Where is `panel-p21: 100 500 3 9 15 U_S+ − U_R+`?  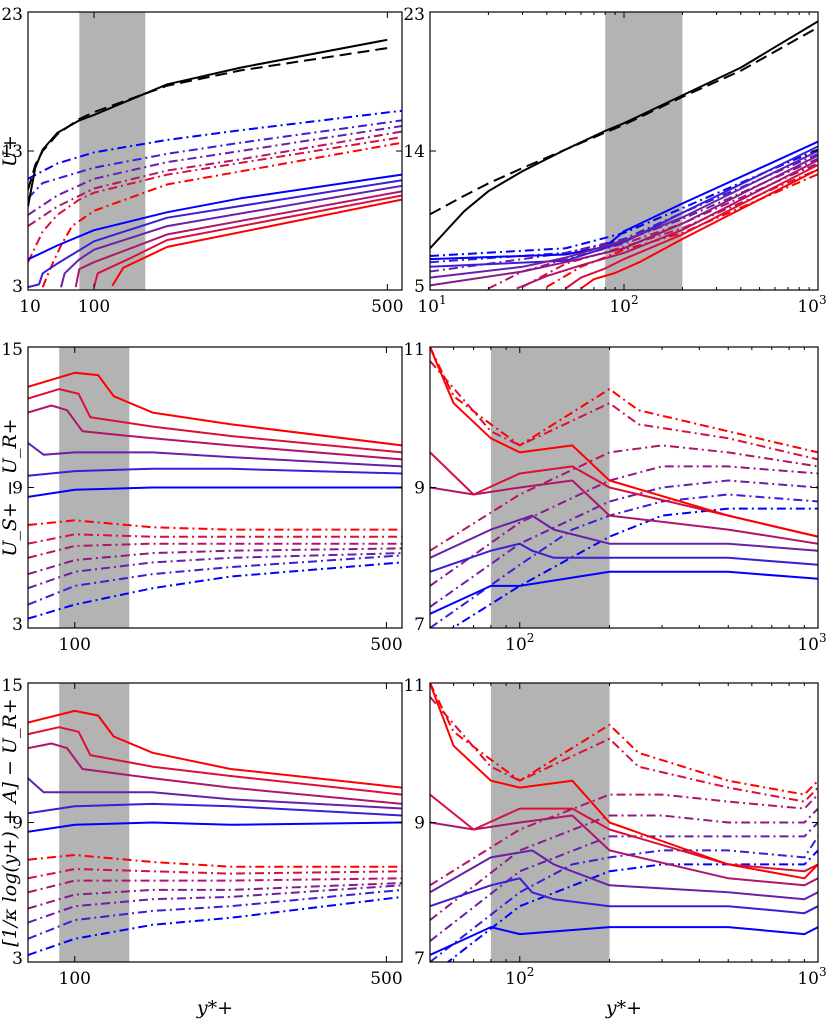 panel-p21: 100 500 3 9 15 U_S+ − U_R+ is located at coordinates (201, 497).